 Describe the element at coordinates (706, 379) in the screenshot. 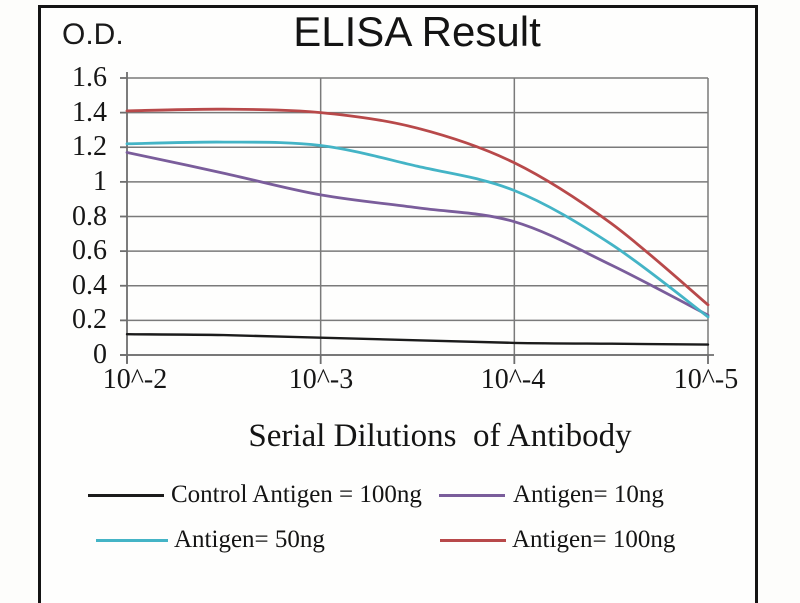

I see `x-tick-label: 10^-5` at that location.